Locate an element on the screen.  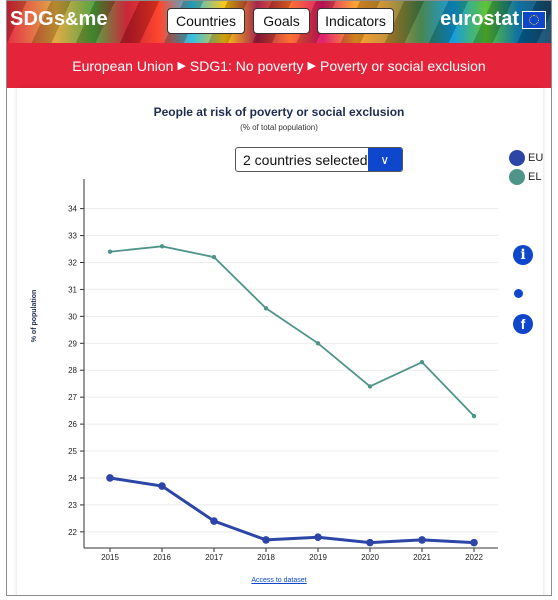
eurostat-logo: eurostat is located at coordinates (493, 19).